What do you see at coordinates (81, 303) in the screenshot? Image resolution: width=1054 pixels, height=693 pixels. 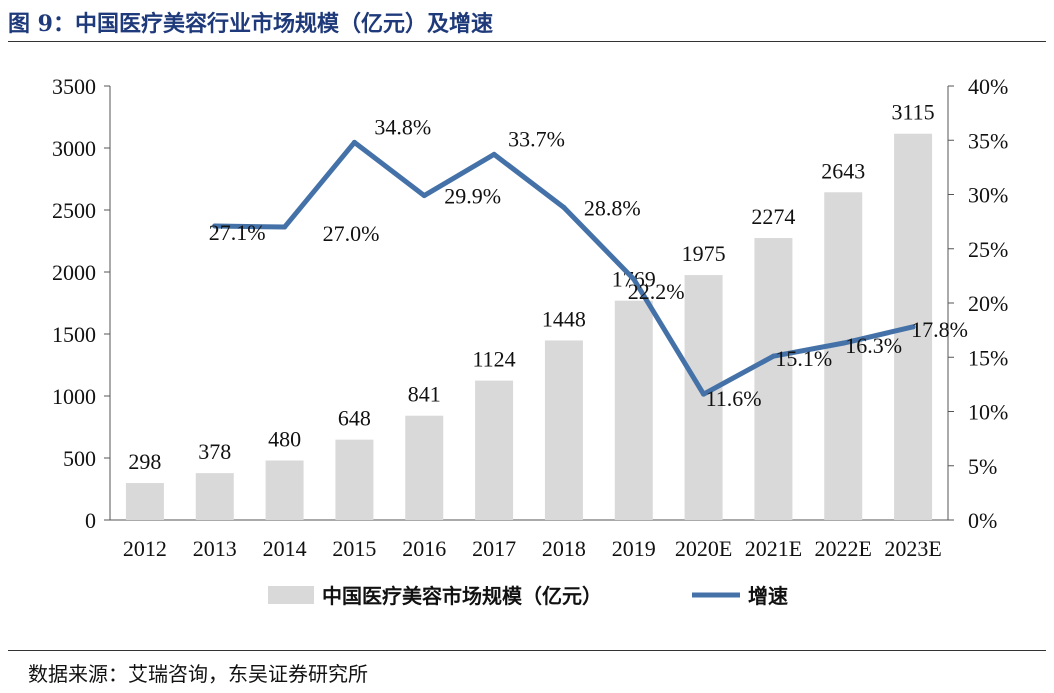 I see `y-left-axis: 0 500 1000 1500 2000 2500 3000 3500` at bounding box center [81, 303].